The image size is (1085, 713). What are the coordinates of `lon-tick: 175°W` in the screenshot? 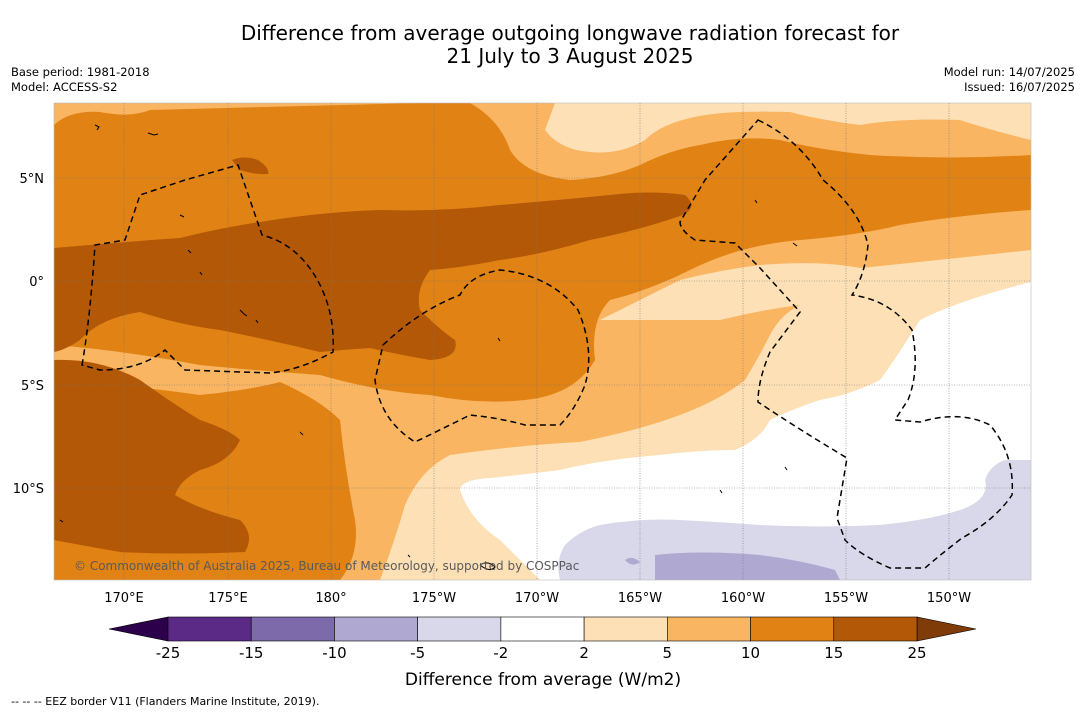 It's located at (434, 598).